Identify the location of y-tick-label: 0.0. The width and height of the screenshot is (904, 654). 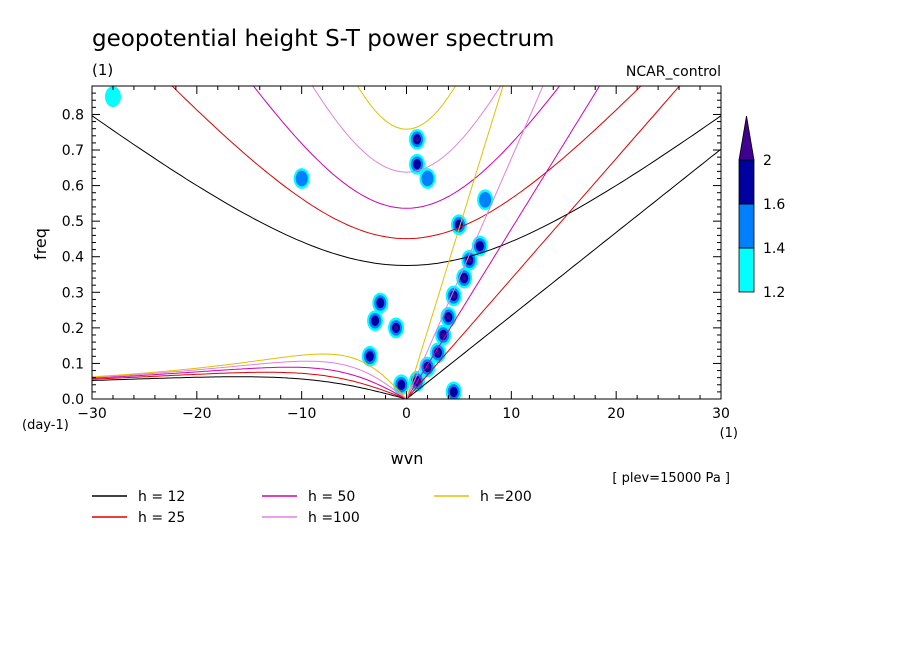
(73, 400).